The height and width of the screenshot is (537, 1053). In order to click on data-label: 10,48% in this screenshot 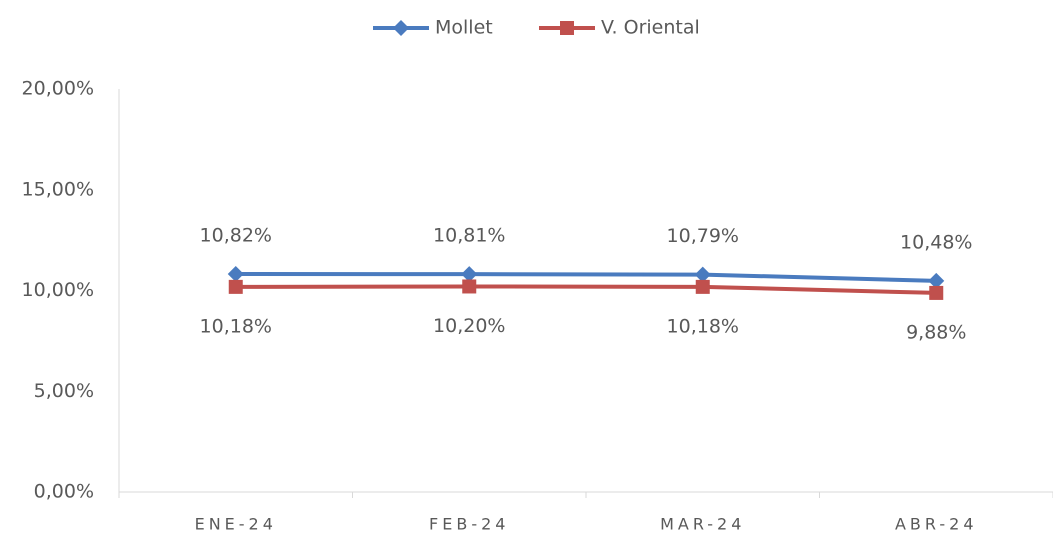, I will do `click(936, 242)`.